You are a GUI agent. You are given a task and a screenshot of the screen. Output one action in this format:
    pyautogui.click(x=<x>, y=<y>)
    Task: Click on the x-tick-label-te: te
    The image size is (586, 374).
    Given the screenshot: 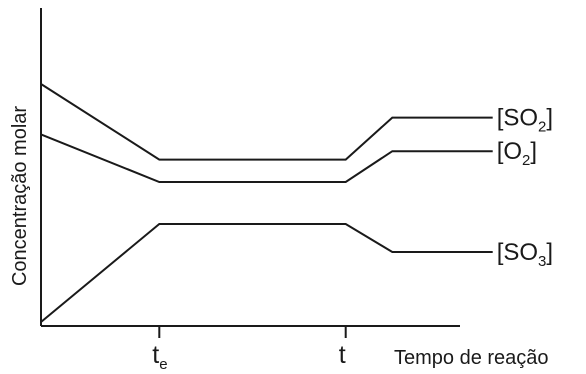 What is the action you would take?
    pyautogui.click(x=159, y=357)
    